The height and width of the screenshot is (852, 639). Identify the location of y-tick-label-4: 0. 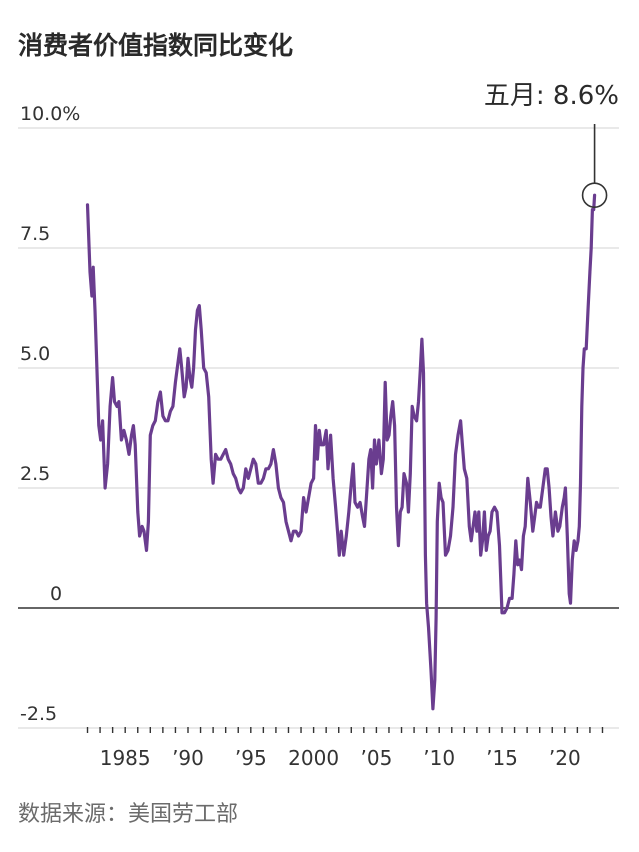
(56, 594).